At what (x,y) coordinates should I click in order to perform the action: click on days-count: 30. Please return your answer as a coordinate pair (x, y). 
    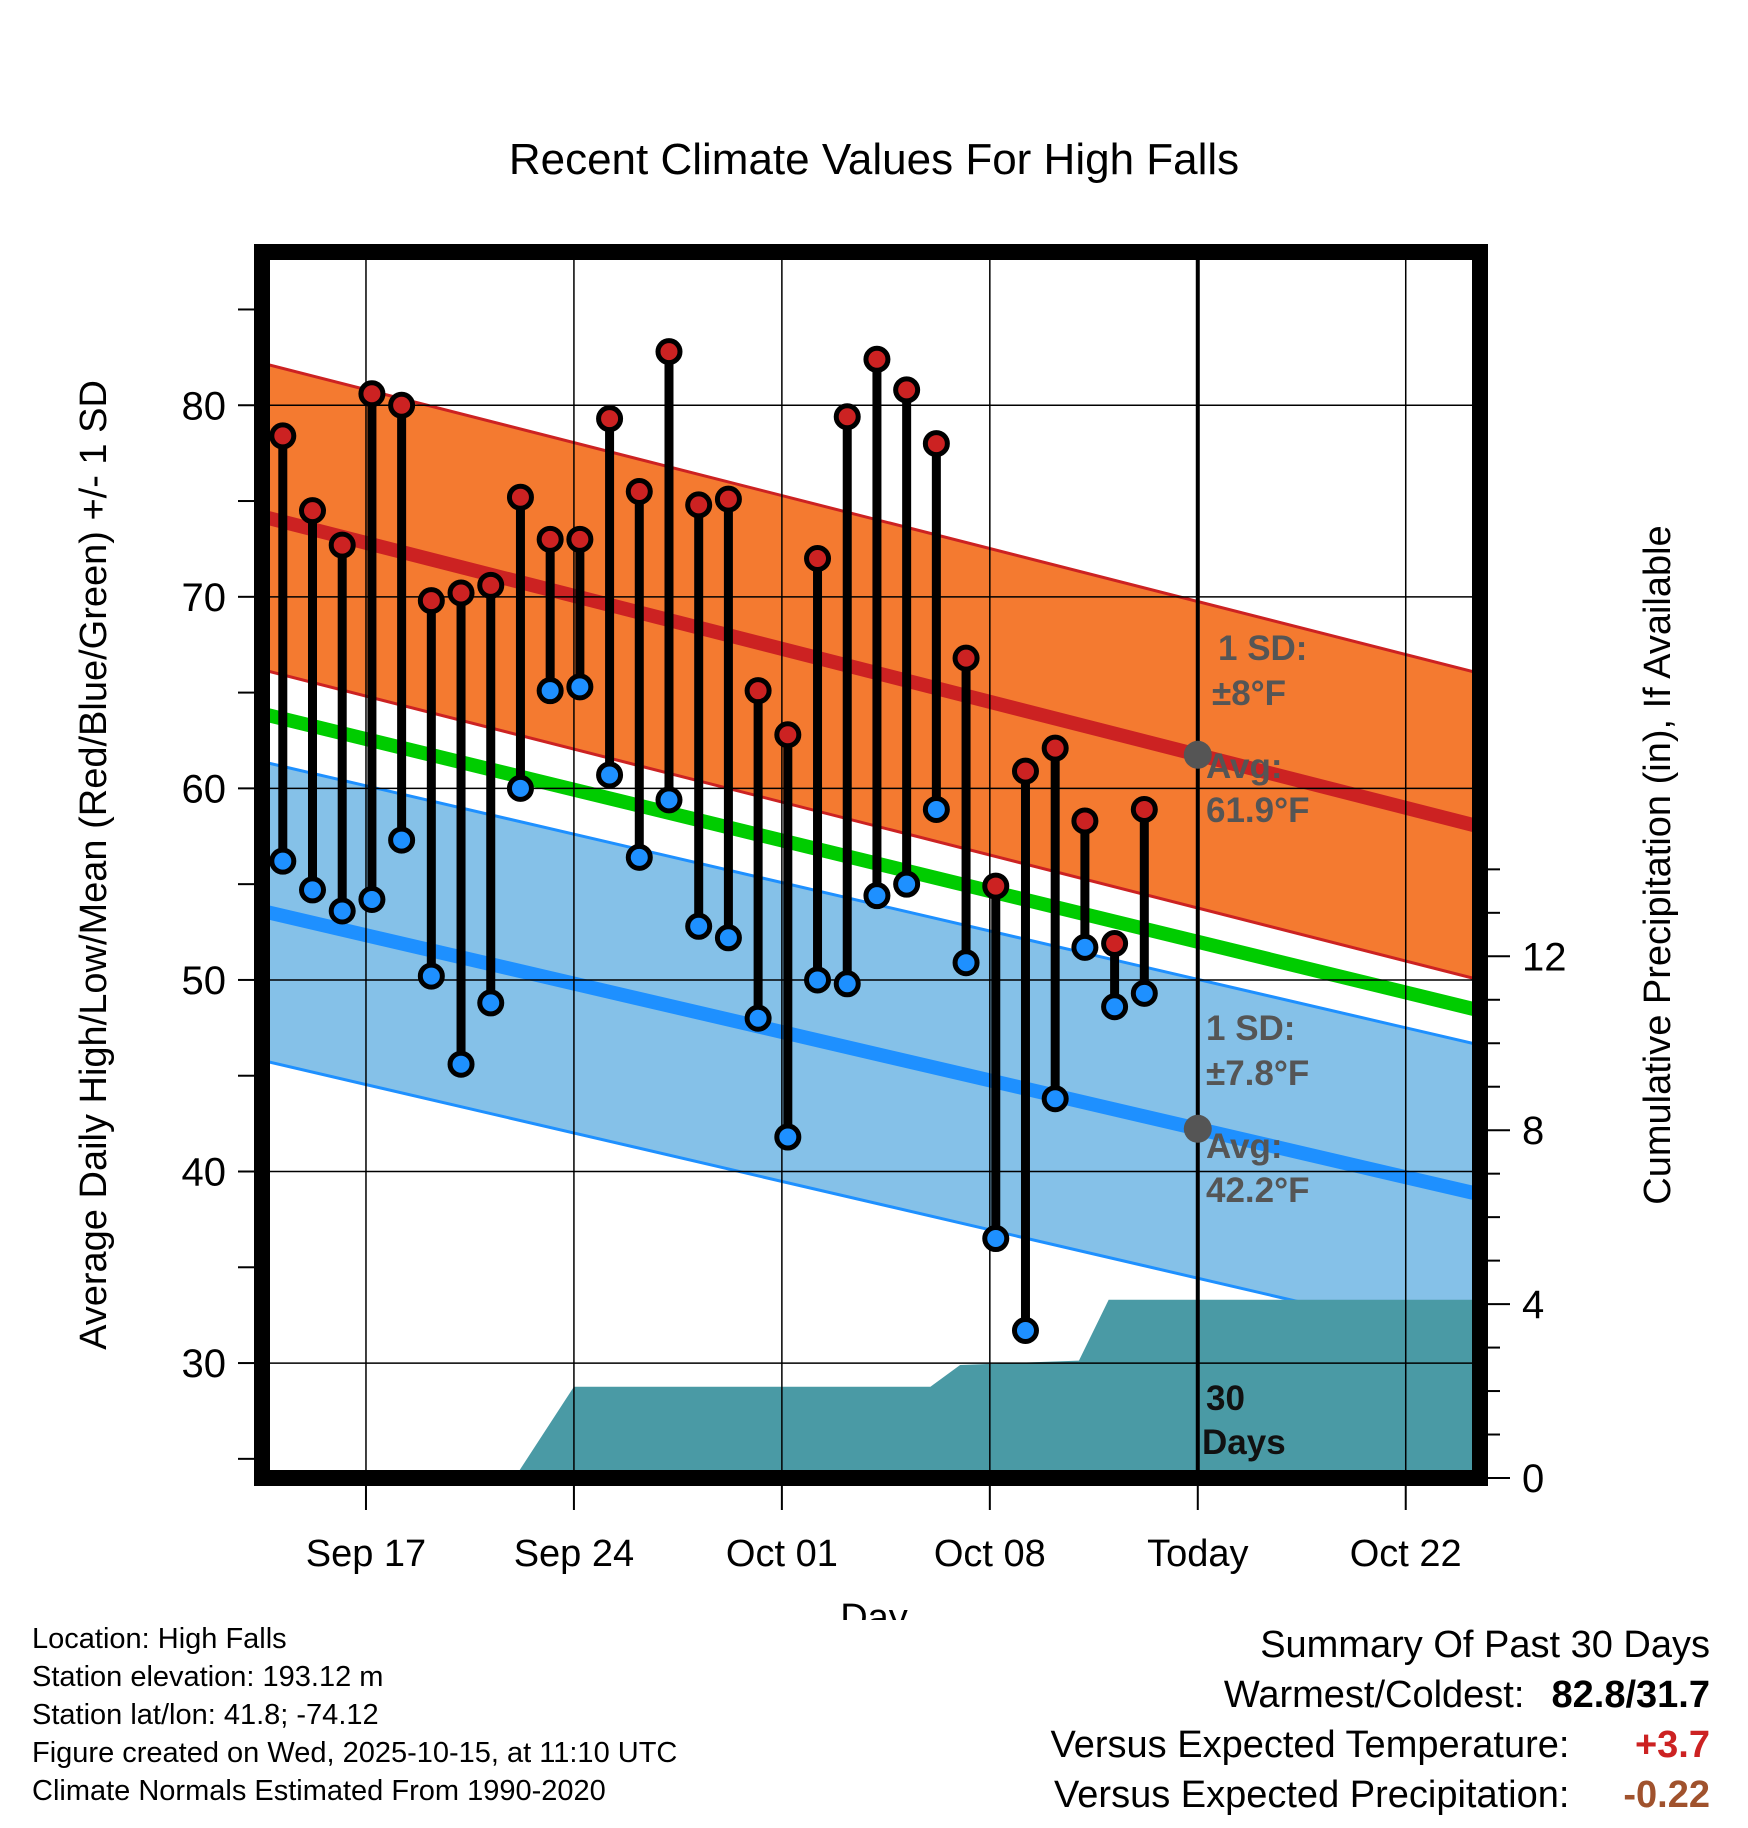
    Looking at the image, I should click on (1225, 1398).